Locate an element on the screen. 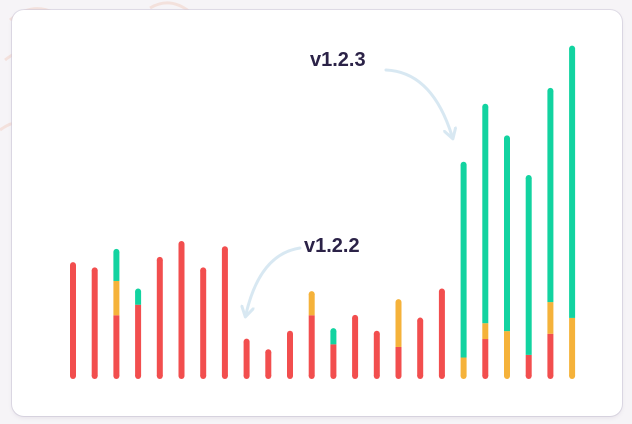 The height and width of the screenshot is (424, 632). bar-13-cap-top is located at coordinates (333, 331).